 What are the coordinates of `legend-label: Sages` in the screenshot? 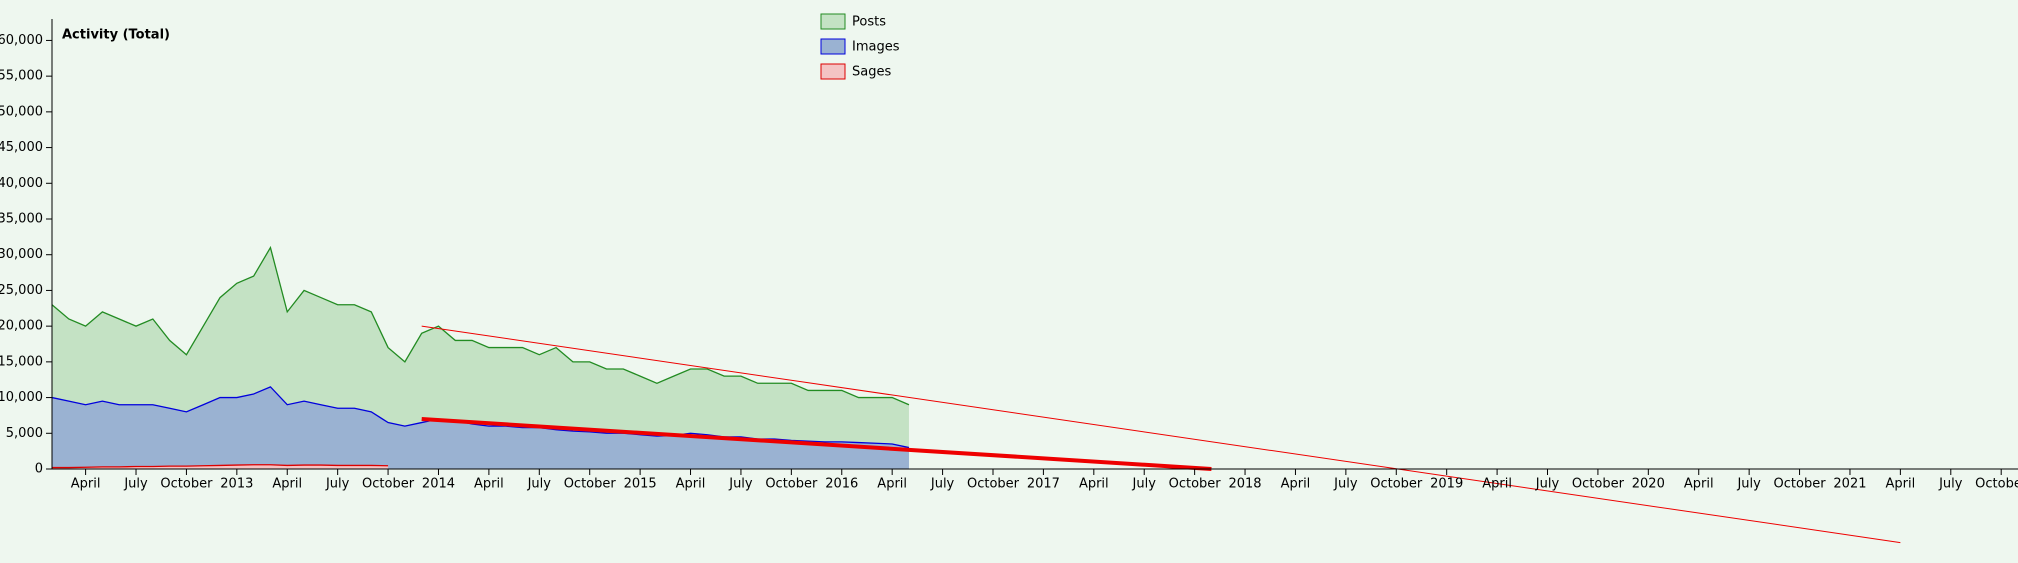 It's located at (871, 72).